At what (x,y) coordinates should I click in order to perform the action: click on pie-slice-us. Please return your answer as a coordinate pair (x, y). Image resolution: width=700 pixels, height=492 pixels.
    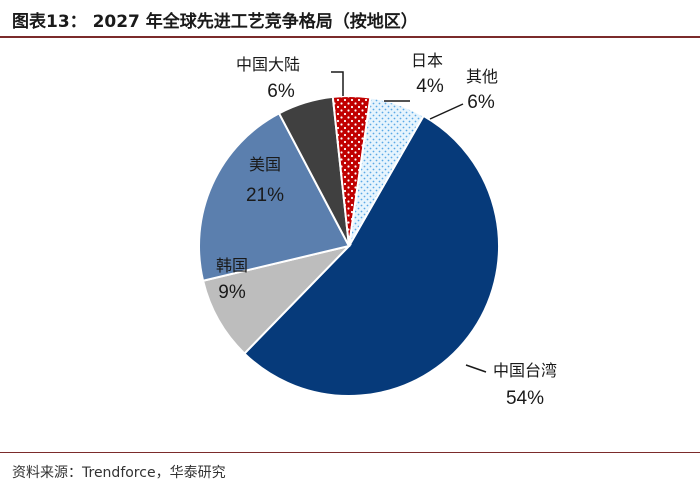
    Looking at the image, I should click on (274, 196).